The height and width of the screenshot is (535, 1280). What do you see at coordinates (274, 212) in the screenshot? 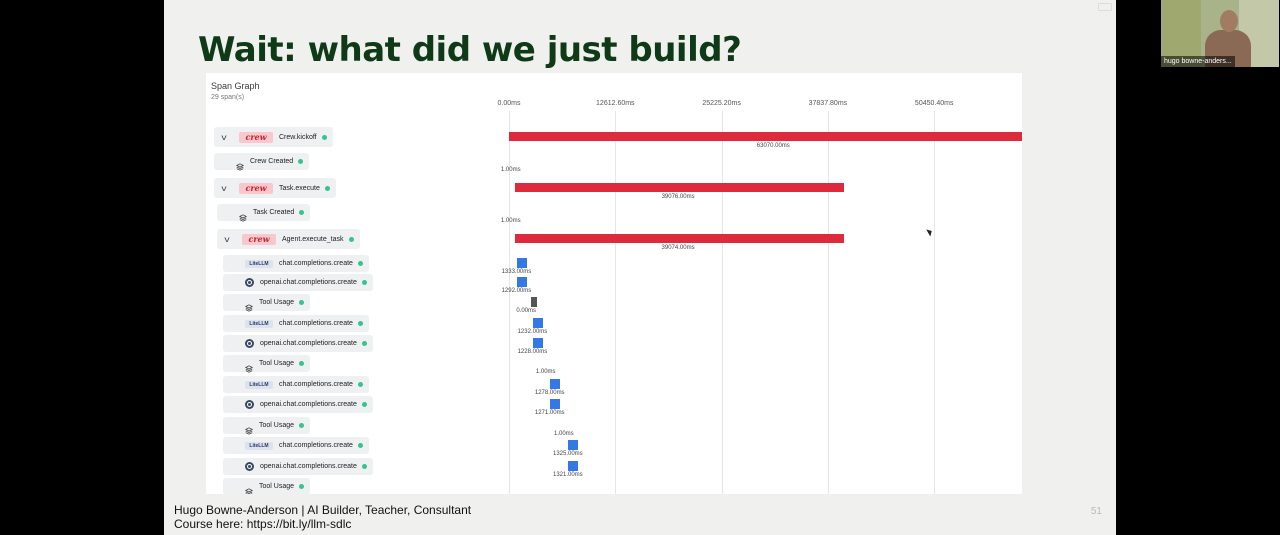
I see `span-row-label: Task Created` at bounding box center [274, 212].